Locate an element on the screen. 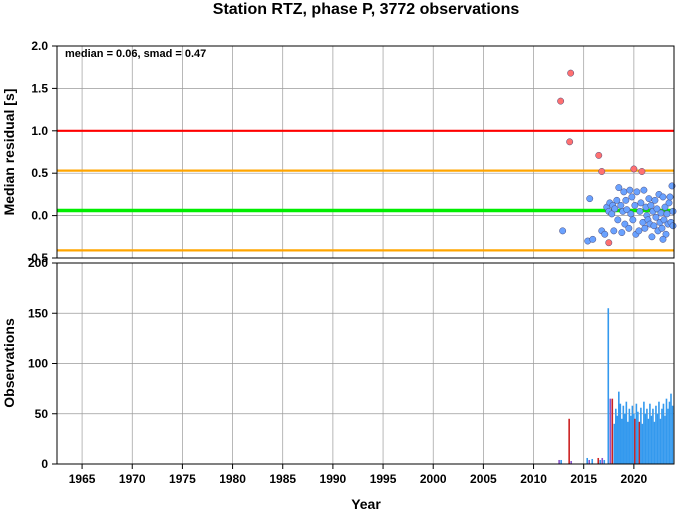 This screenshot has height=511, width=678. y-tick-label: 1.0 is located at coordinates (39, 131).